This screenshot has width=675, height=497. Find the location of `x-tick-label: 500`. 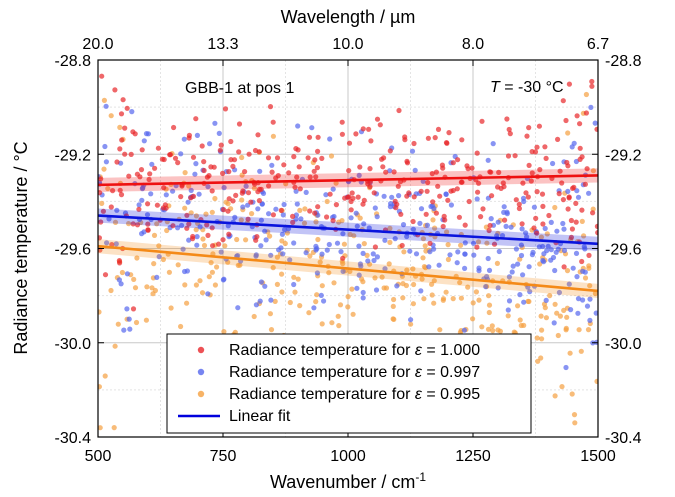

x-tick-label: 500 is located at coordinates (98, 456).